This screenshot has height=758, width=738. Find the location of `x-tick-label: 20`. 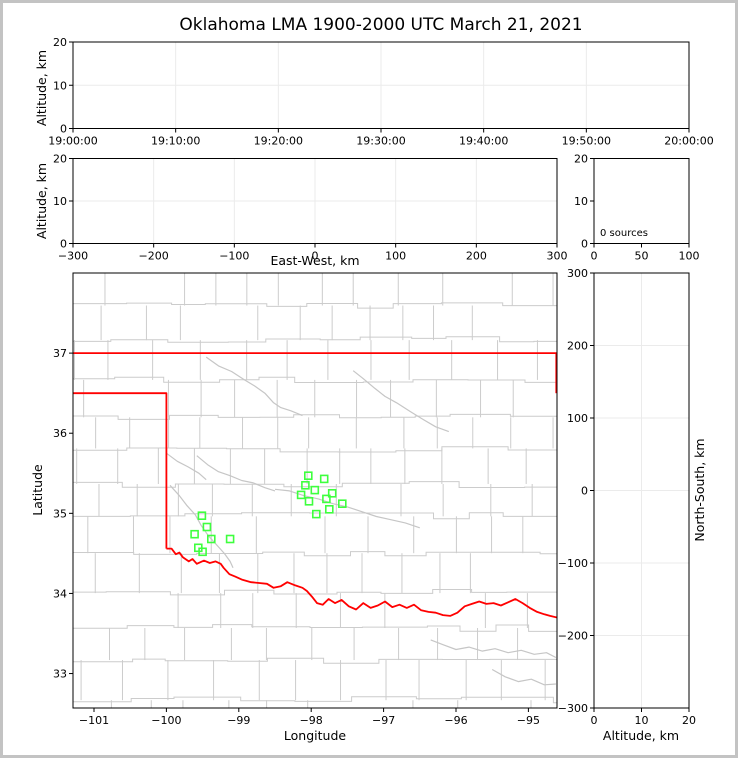

x-tick-label: 20 is located at coordinates (689, 720).